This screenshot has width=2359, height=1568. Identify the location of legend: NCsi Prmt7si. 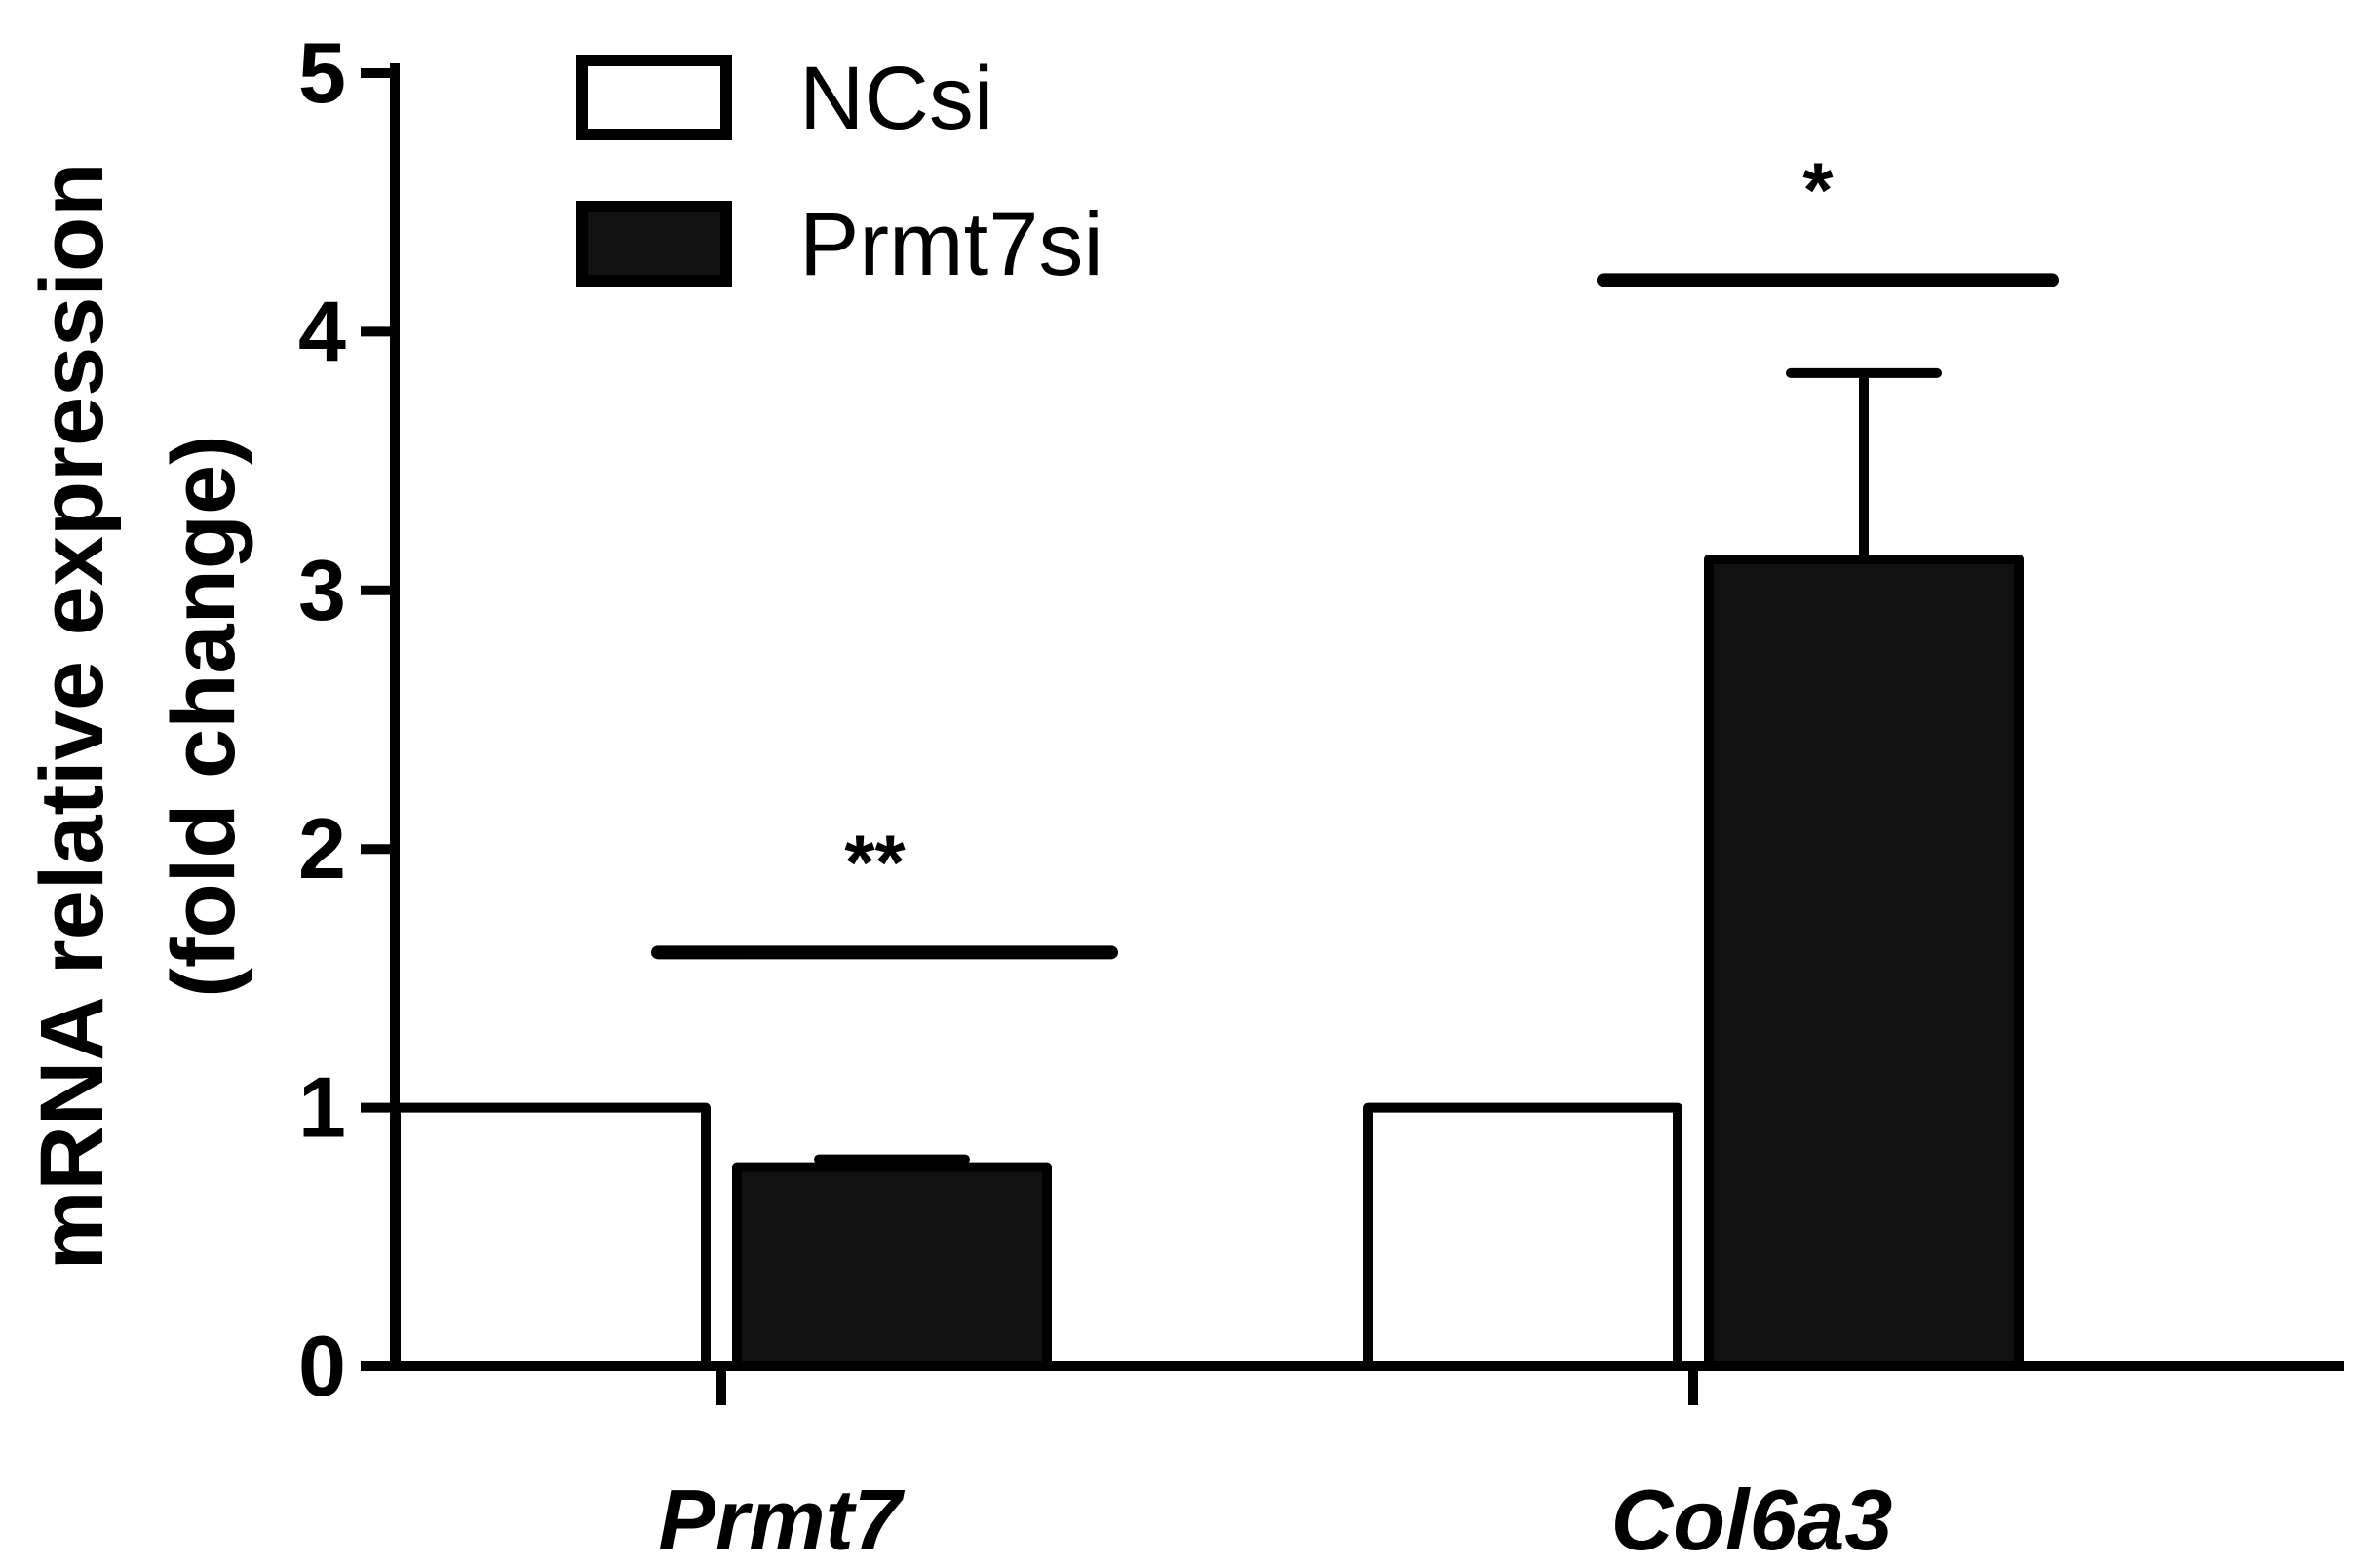
(839, 171).